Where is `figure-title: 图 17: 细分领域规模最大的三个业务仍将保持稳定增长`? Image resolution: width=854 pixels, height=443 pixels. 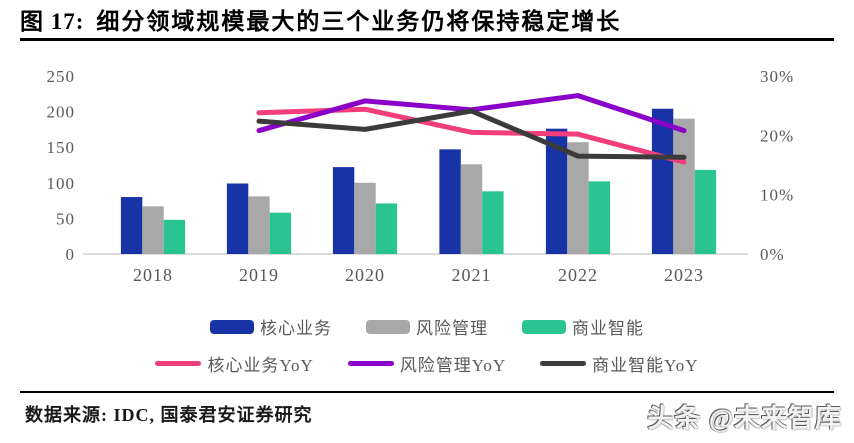
figure-title: 图 17: 细分领域规模最大的三个业务仍将保持稳定增长 is located at coordinates (427, 22).